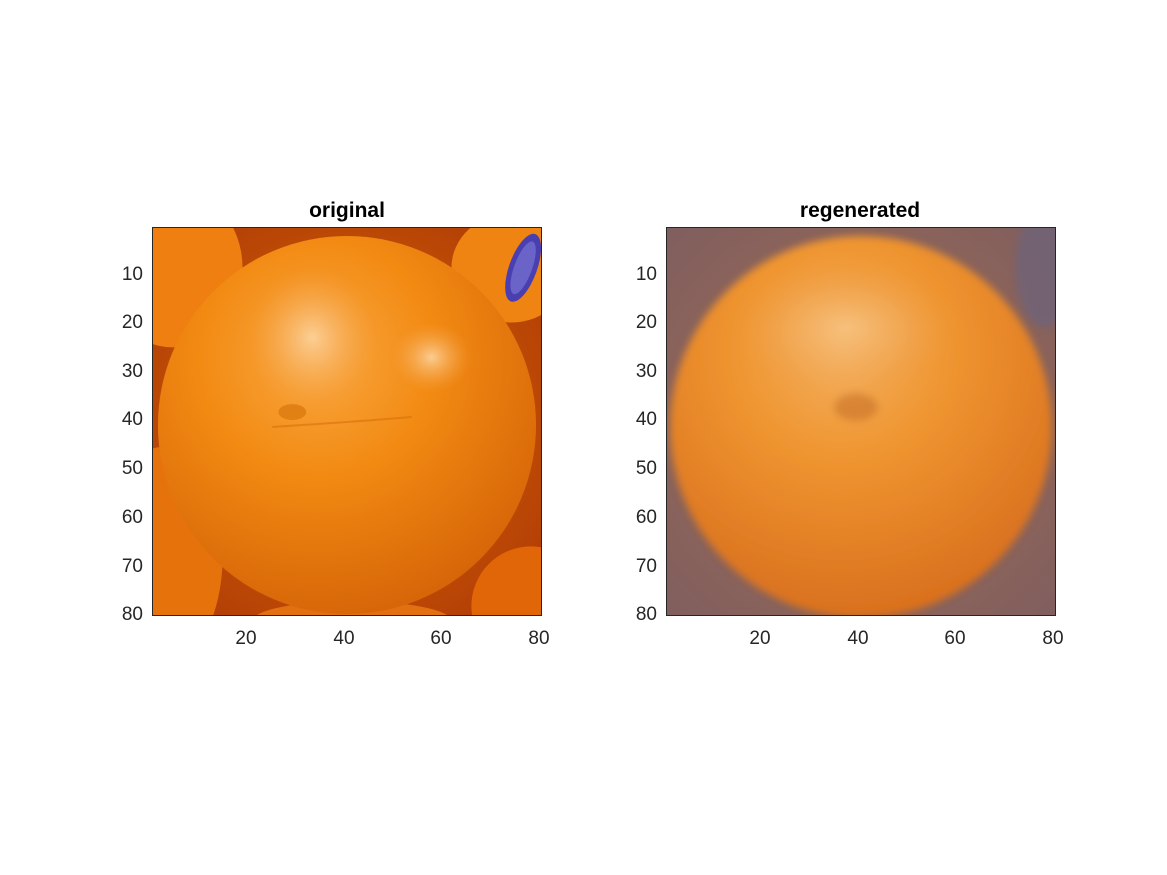 Image resolution: width=1167 pixels, height=875 pixels. Describe the element at coordinates (132, 274) in the screenshot. I see `ytick-original-10: 10` at that location.